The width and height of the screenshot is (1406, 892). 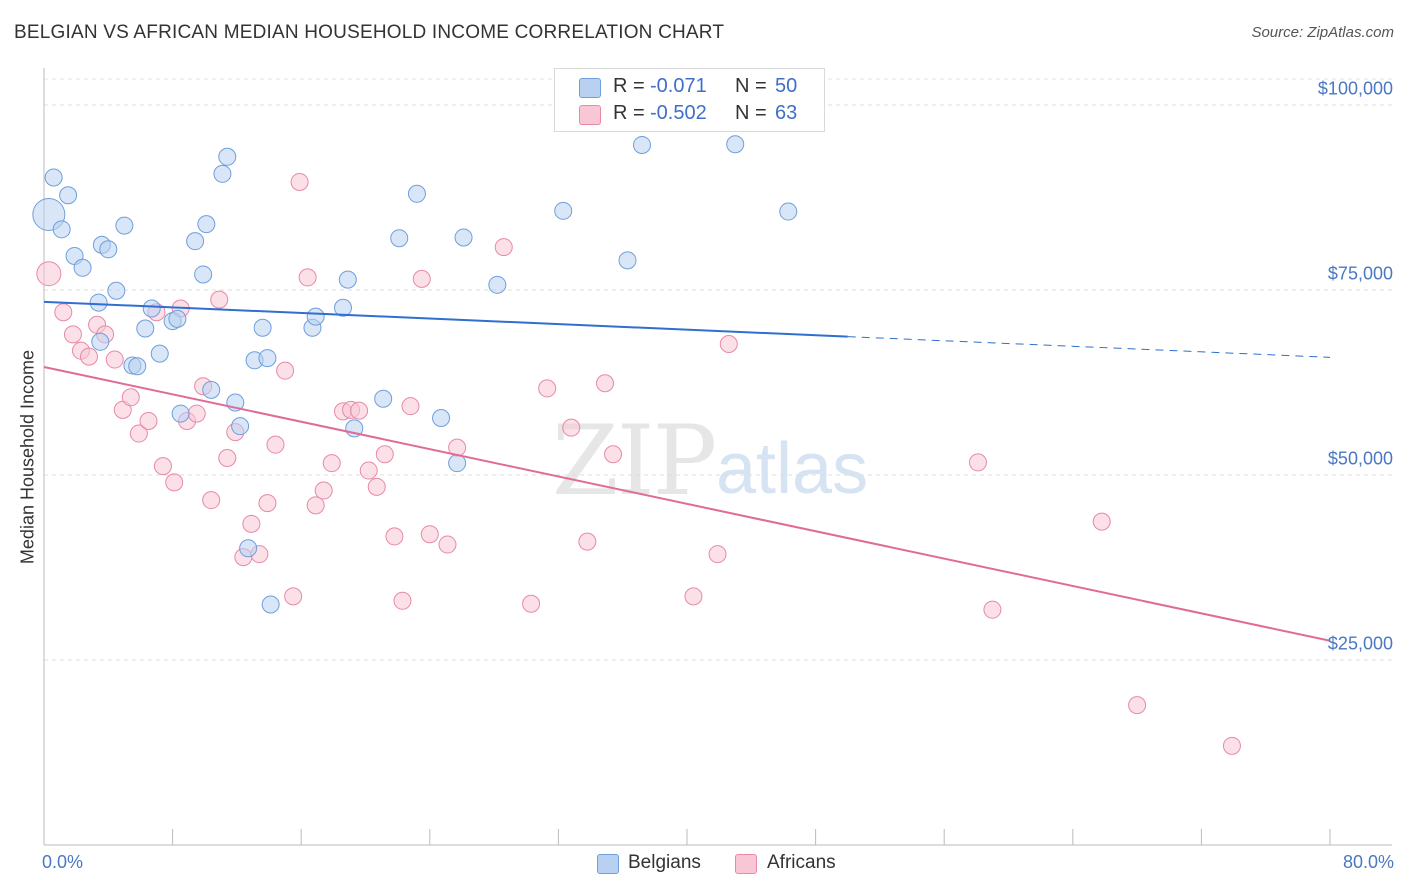 I want to click on africans-n-label: N =, so click(x=751, y=113).